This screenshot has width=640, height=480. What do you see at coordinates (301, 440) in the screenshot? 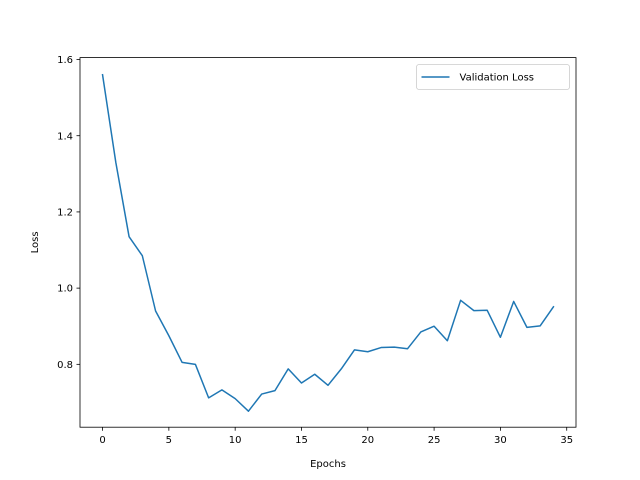
I see `x-tick-label: 15` at bounding box center [301, 440].